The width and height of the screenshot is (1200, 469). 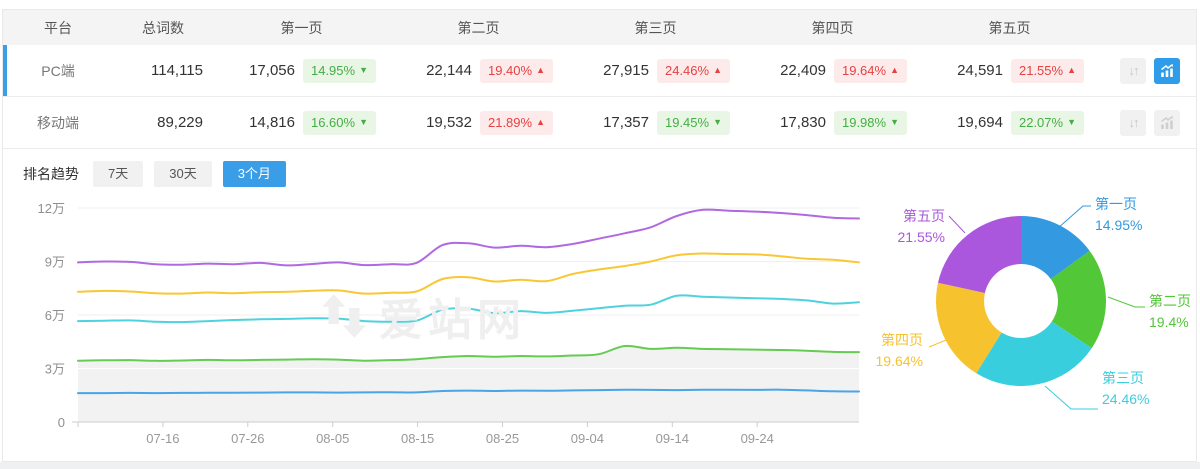 What do you see at coordinates (478, 70) in the screenshot?
I see `page2-cell: 22,144 19.40%` at bounding box center [478, 70].